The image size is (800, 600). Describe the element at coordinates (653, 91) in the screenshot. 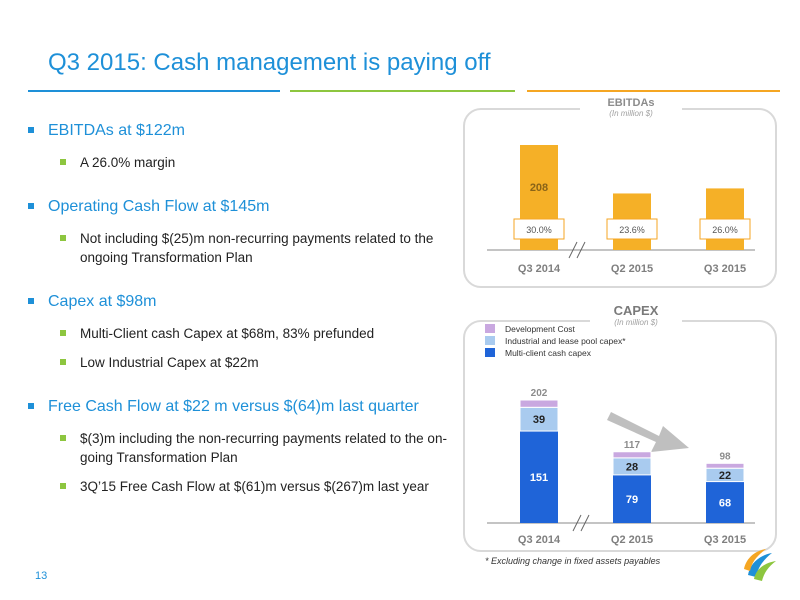

I see `title-rule-orange` at that location.